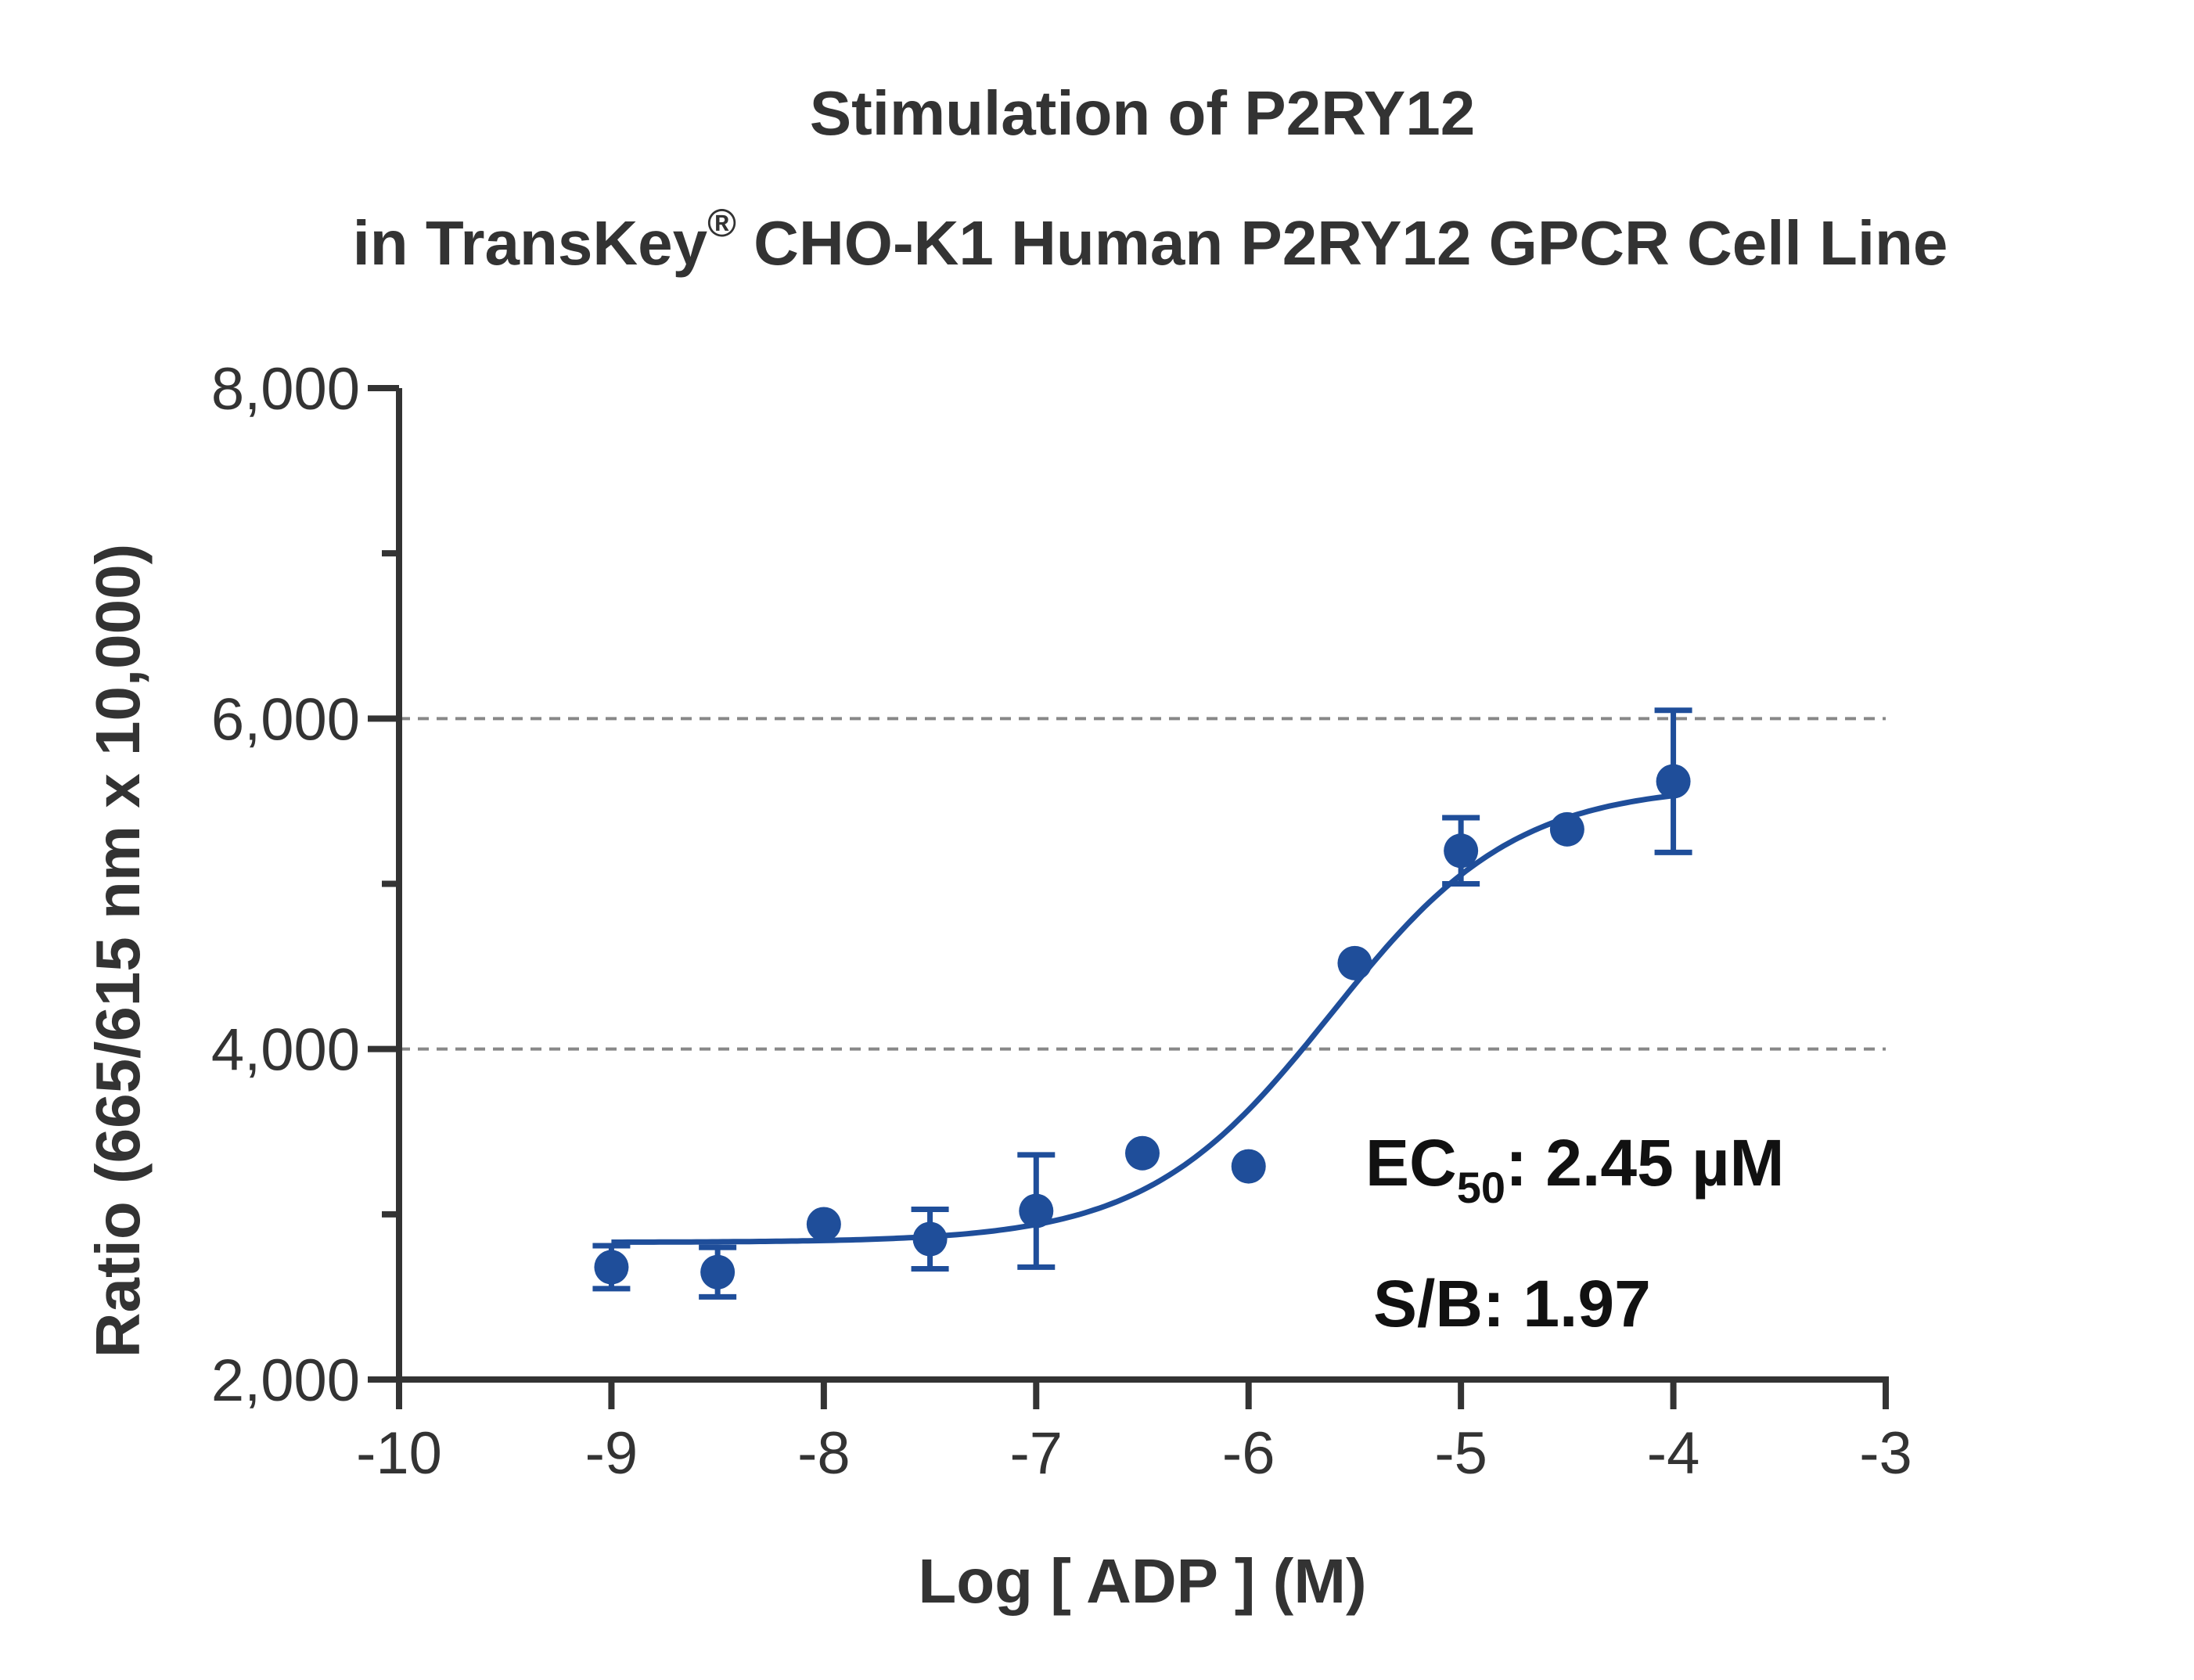 This screenshot has height=1680, width=2194. What do you see at coordinates (1036, 1453) in the screenshot?
I see `x-tick-label: -7` at bounding box center [1036, 1453].